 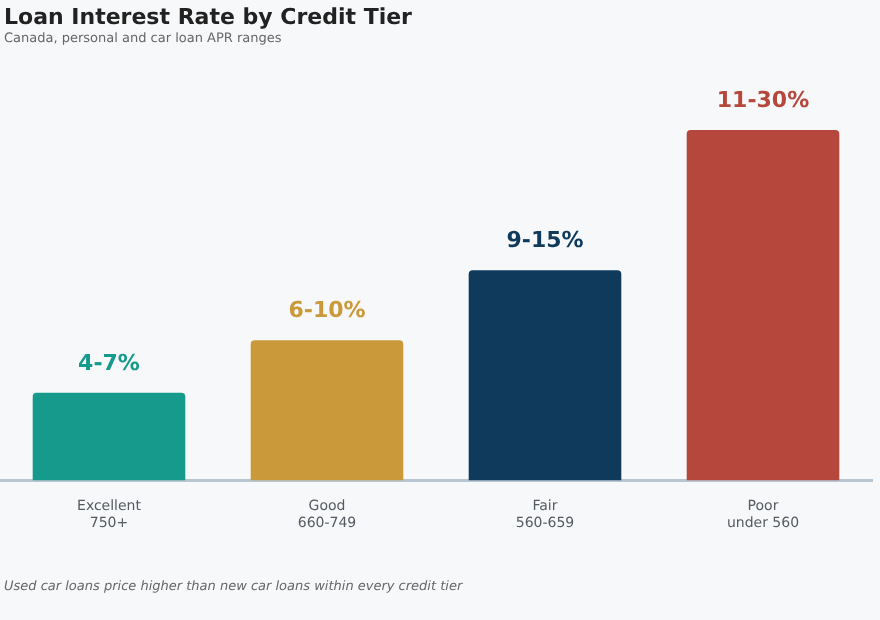 What do you see at coordinates (208, 17) in the screenshot?
I see `chart-title: Loan Interest Rate by Credit Tier` at bounding box center [208, 17].